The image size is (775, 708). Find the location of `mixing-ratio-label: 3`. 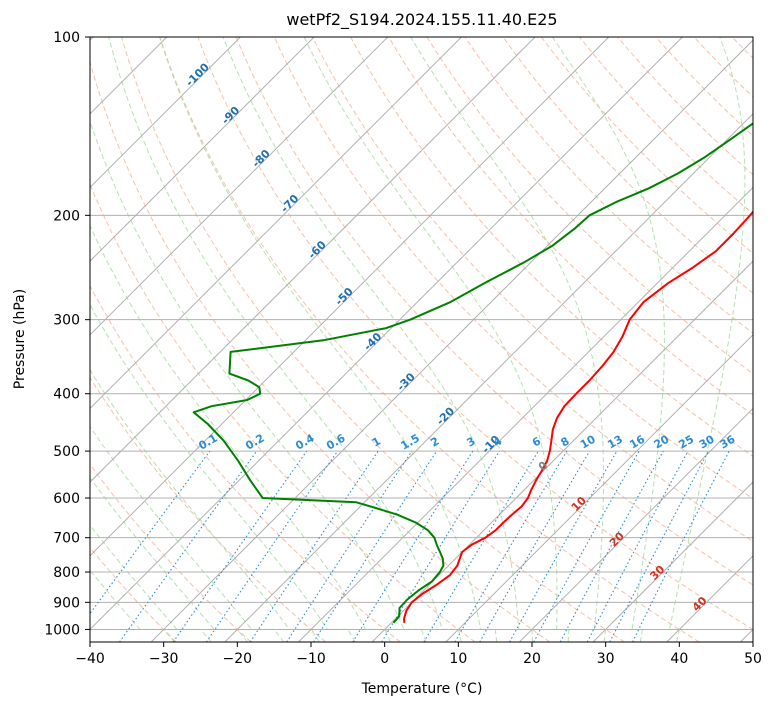

mixing-ratio-label: 3 is located at coordinates (471, 442).